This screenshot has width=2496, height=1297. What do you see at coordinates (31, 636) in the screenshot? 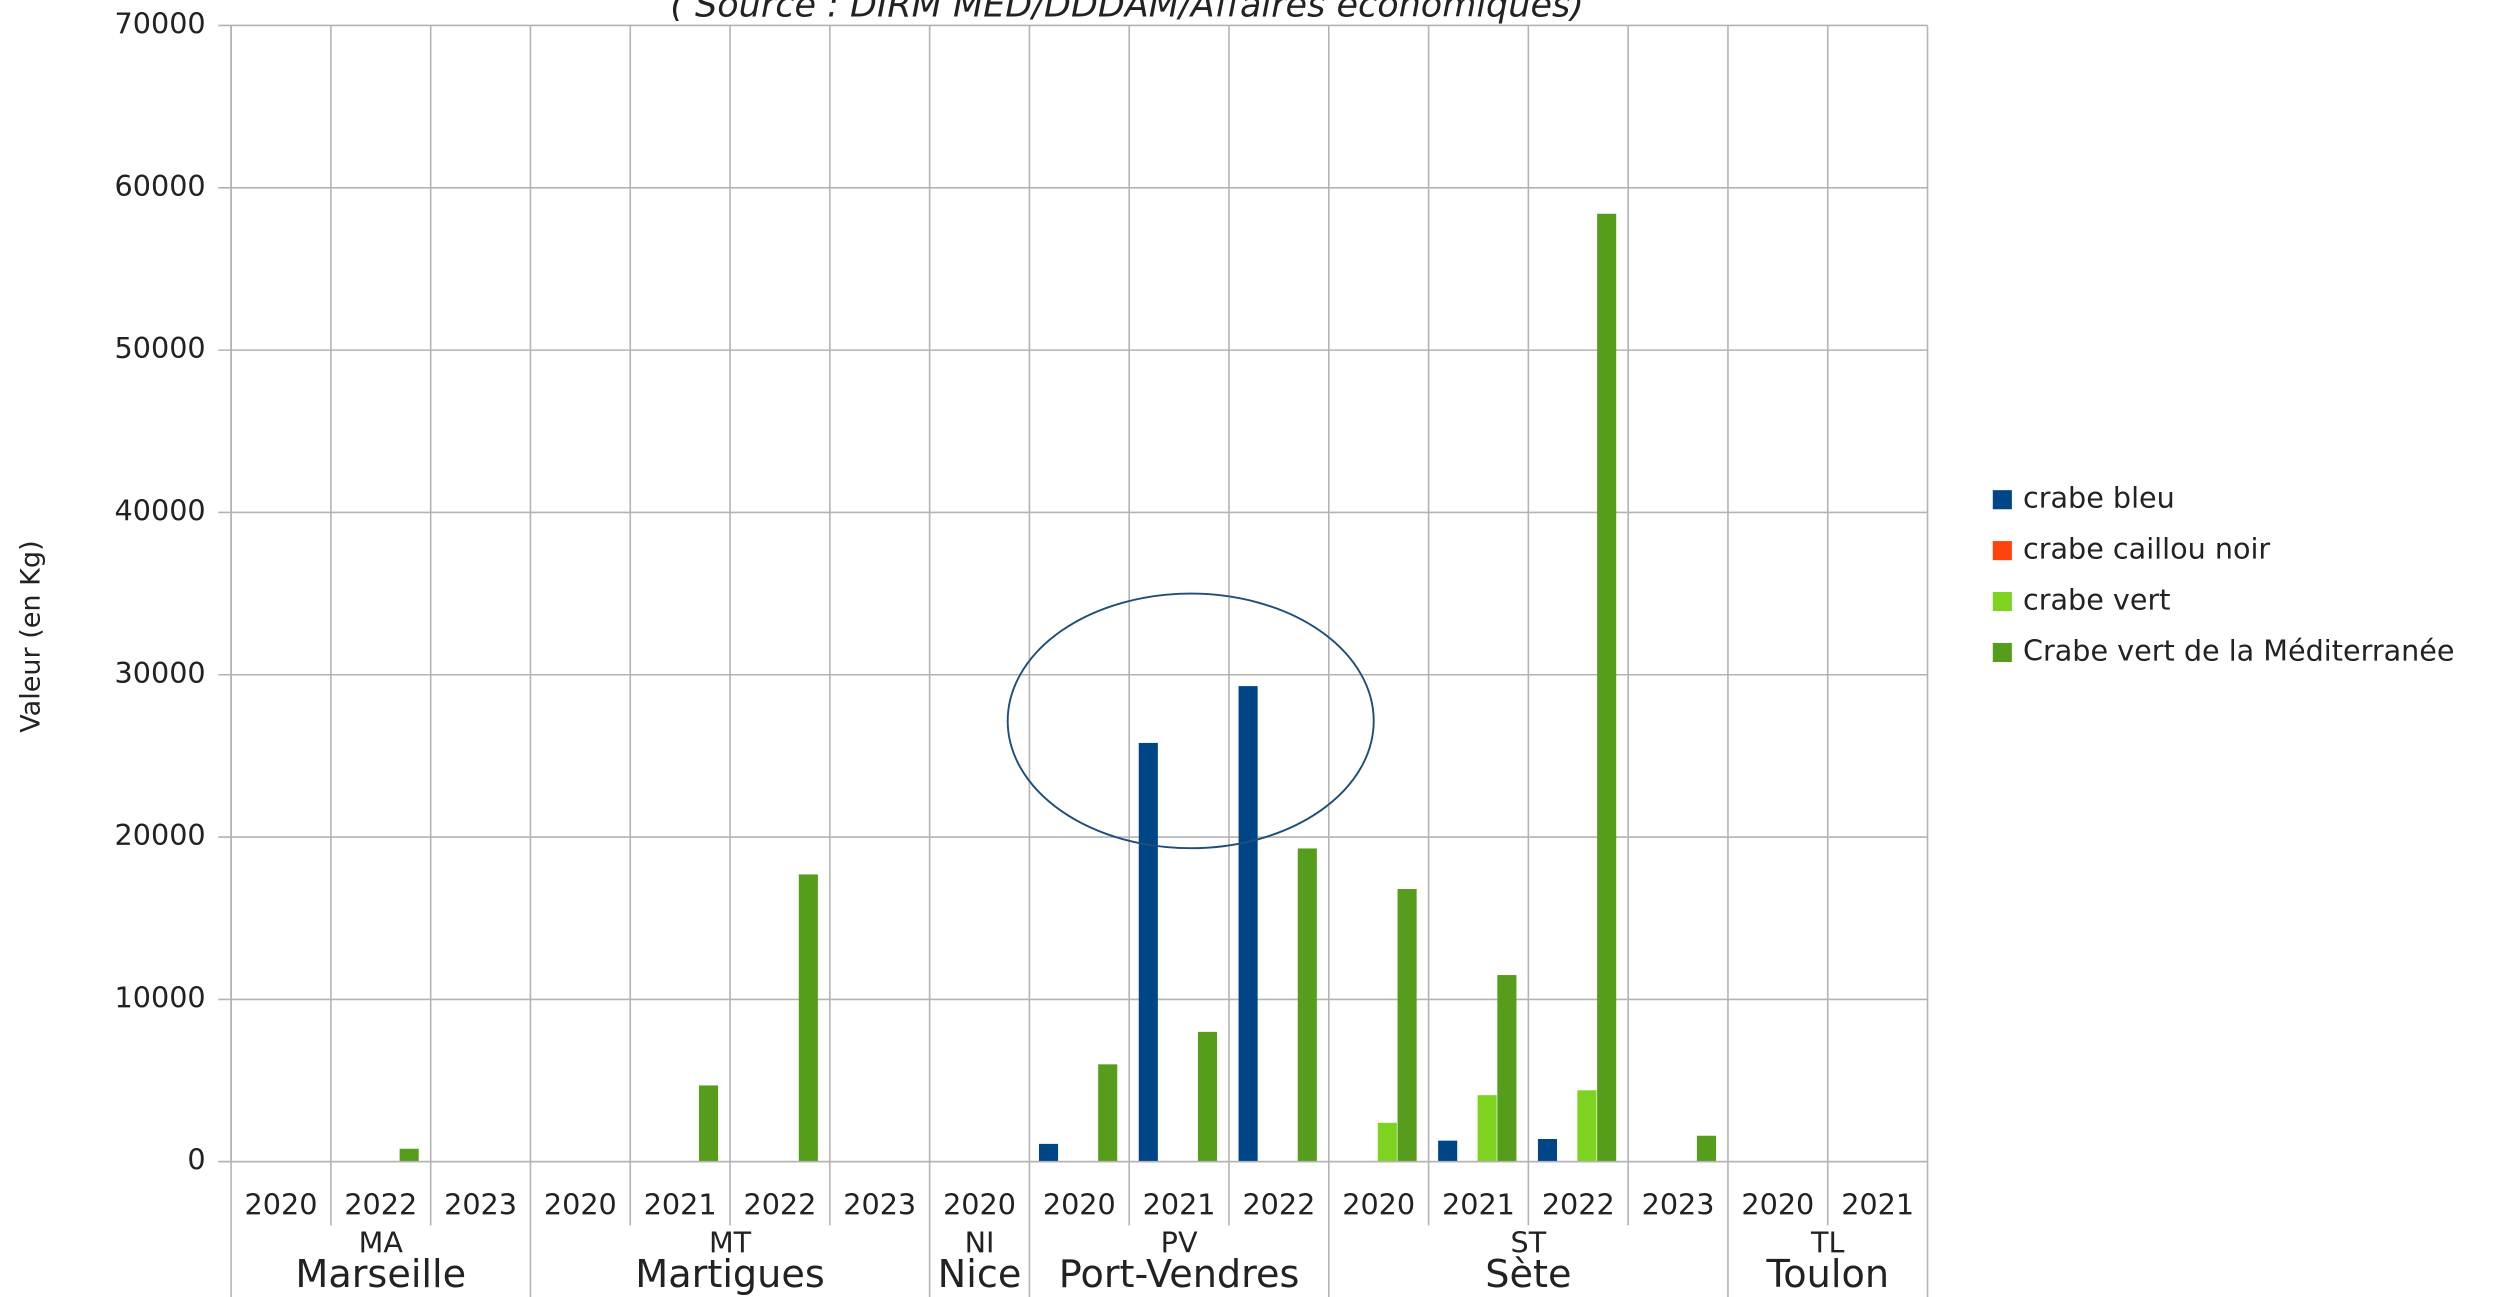
I see `y-axis-label: Valeur (en Kg)` at bounding box center [31, 636].